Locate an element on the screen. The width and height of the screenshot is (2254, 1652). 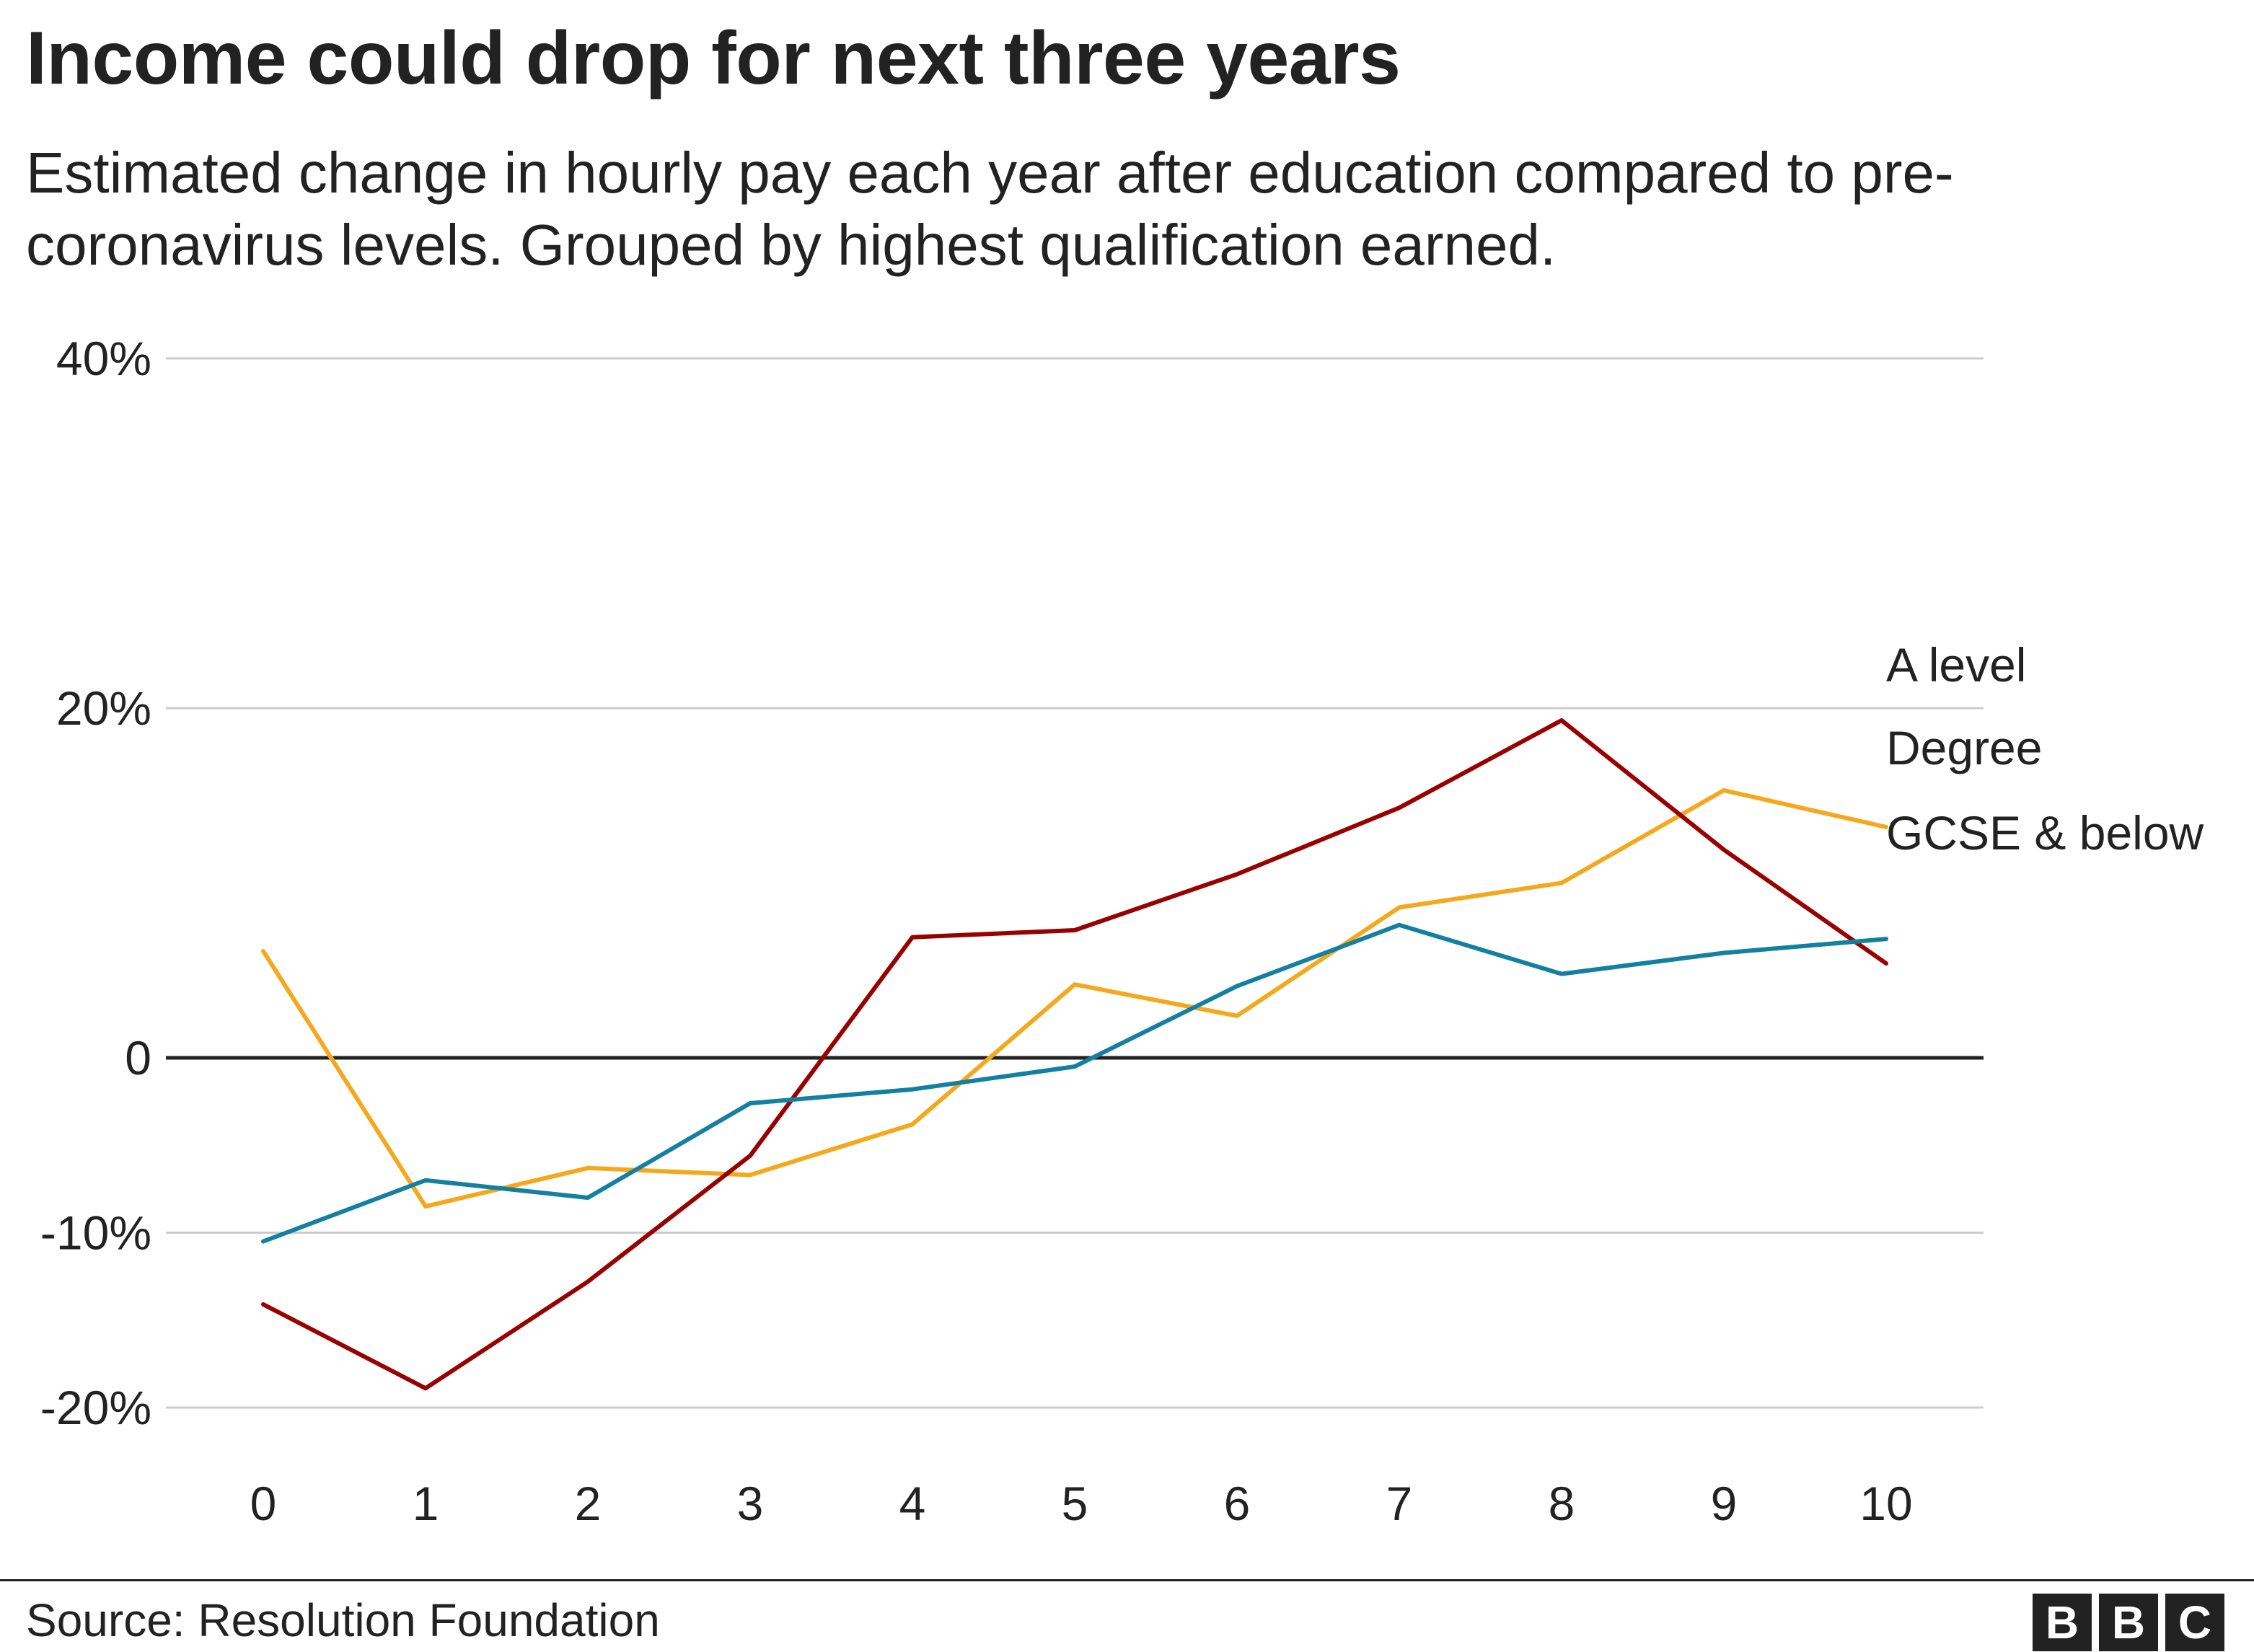
x-tick-label: 7 is located at coordinates (1399, 1503).